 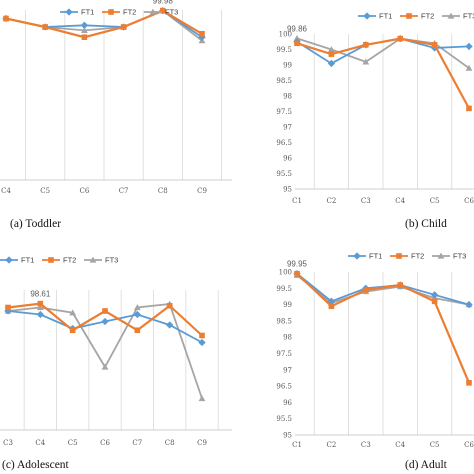 What do you see at coordinates (284, 174) in the screenshot?
I see `y-tick-label: 95.5` at bounding box center [284, 174].